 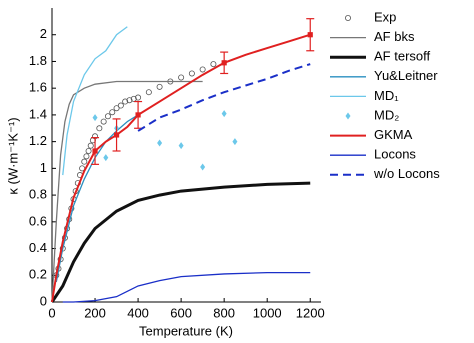 What do you see at coordinates (386, 95) in the screenshot?
I see `legend-label: MD₁` at bounding box center [386, 95].